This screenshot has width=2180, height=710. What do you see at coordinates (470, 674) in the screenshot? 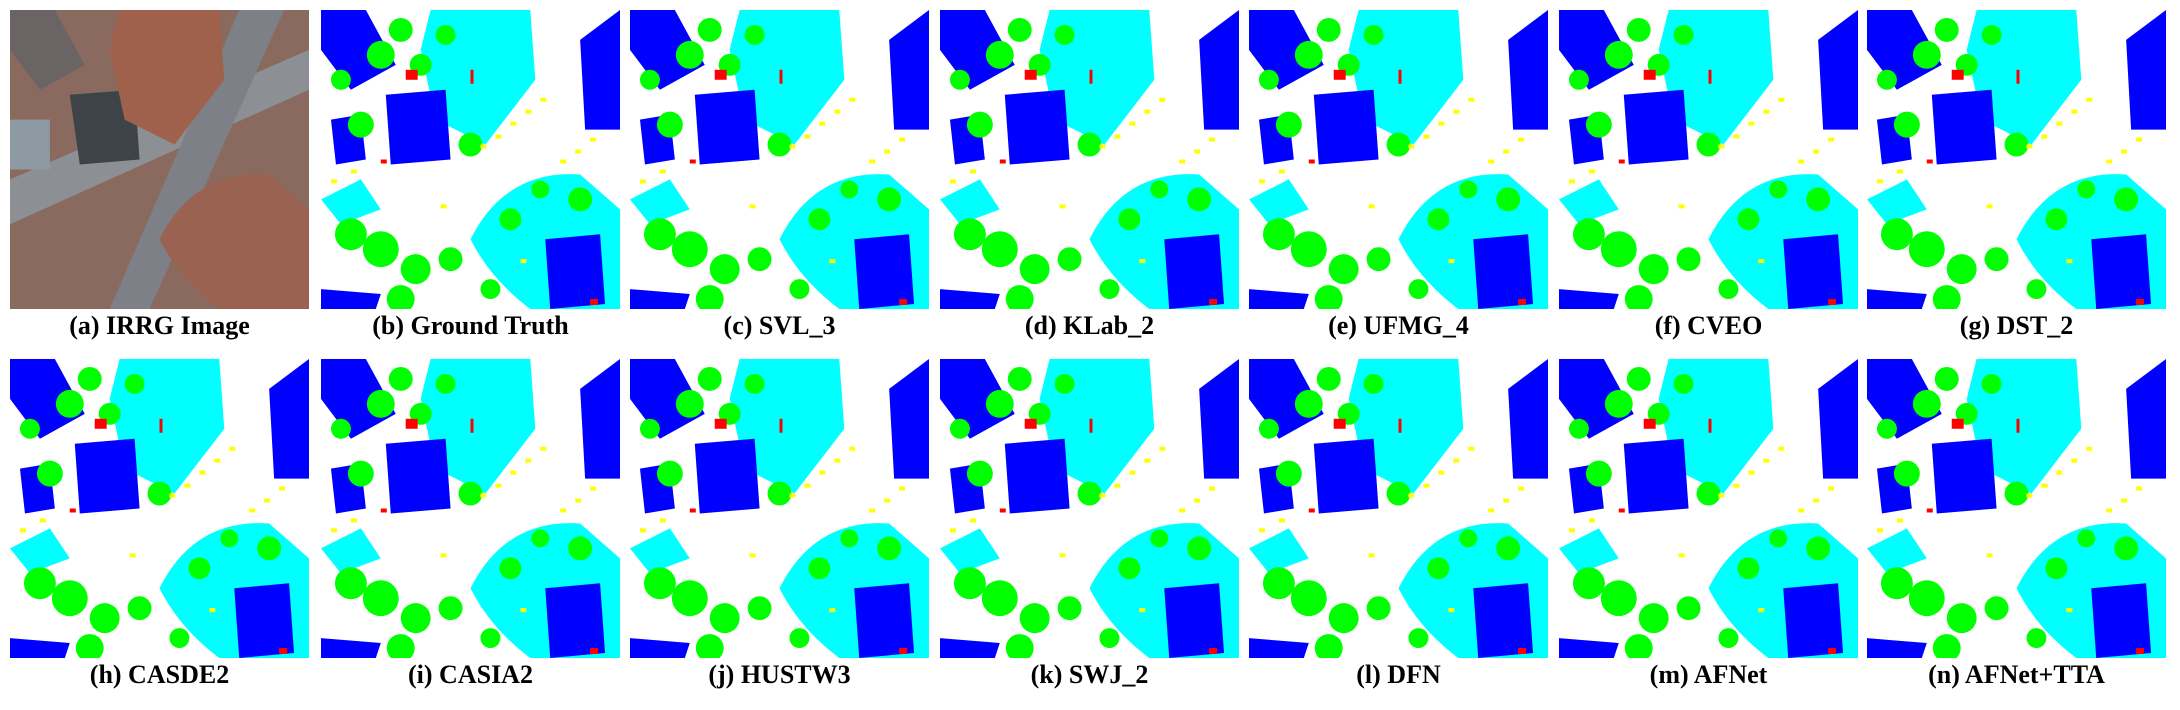
I see `panel-caption: (i) CASIA2` at bounding box center [470, 674].